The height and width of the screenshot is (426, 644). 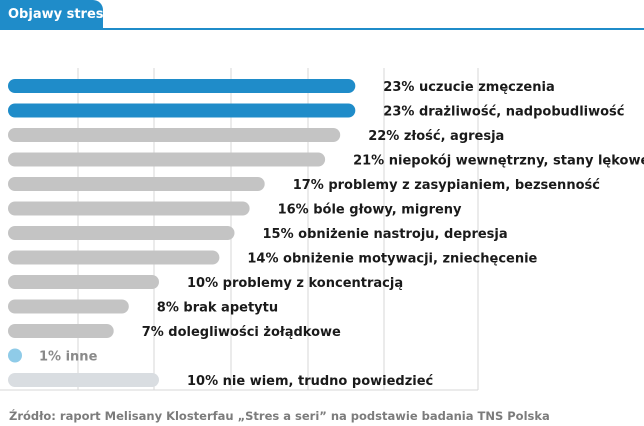 I want to click on bar-label-10: 7% dolegliwości żołądkowe, so click(x=241, y=332).